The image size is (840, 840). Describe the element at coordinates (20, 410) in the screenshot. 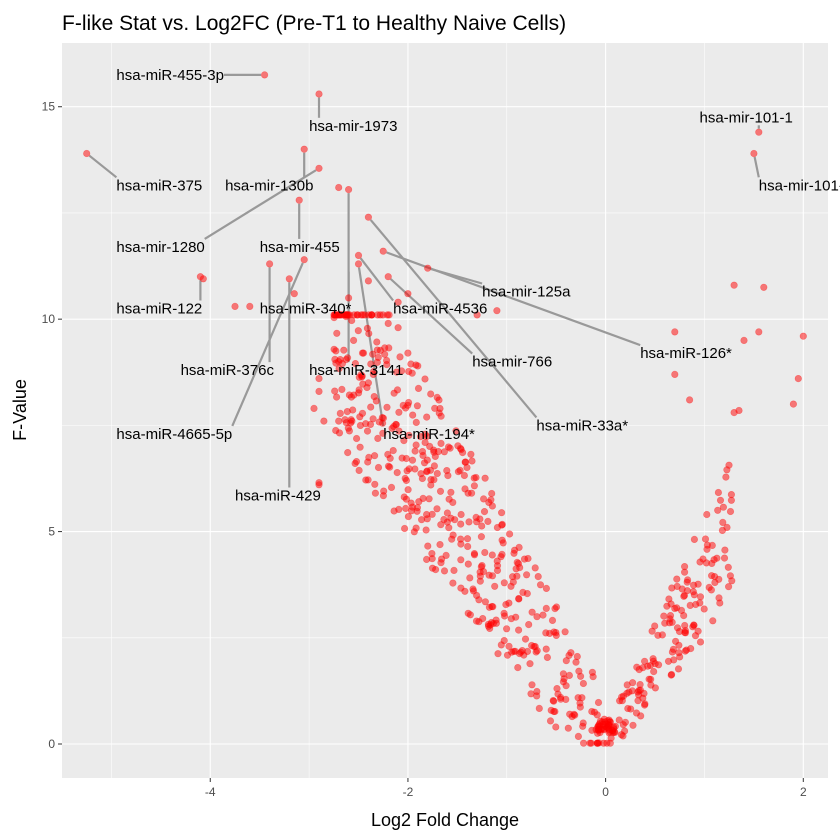

I see `y-axis-title: F-Value` at that location.